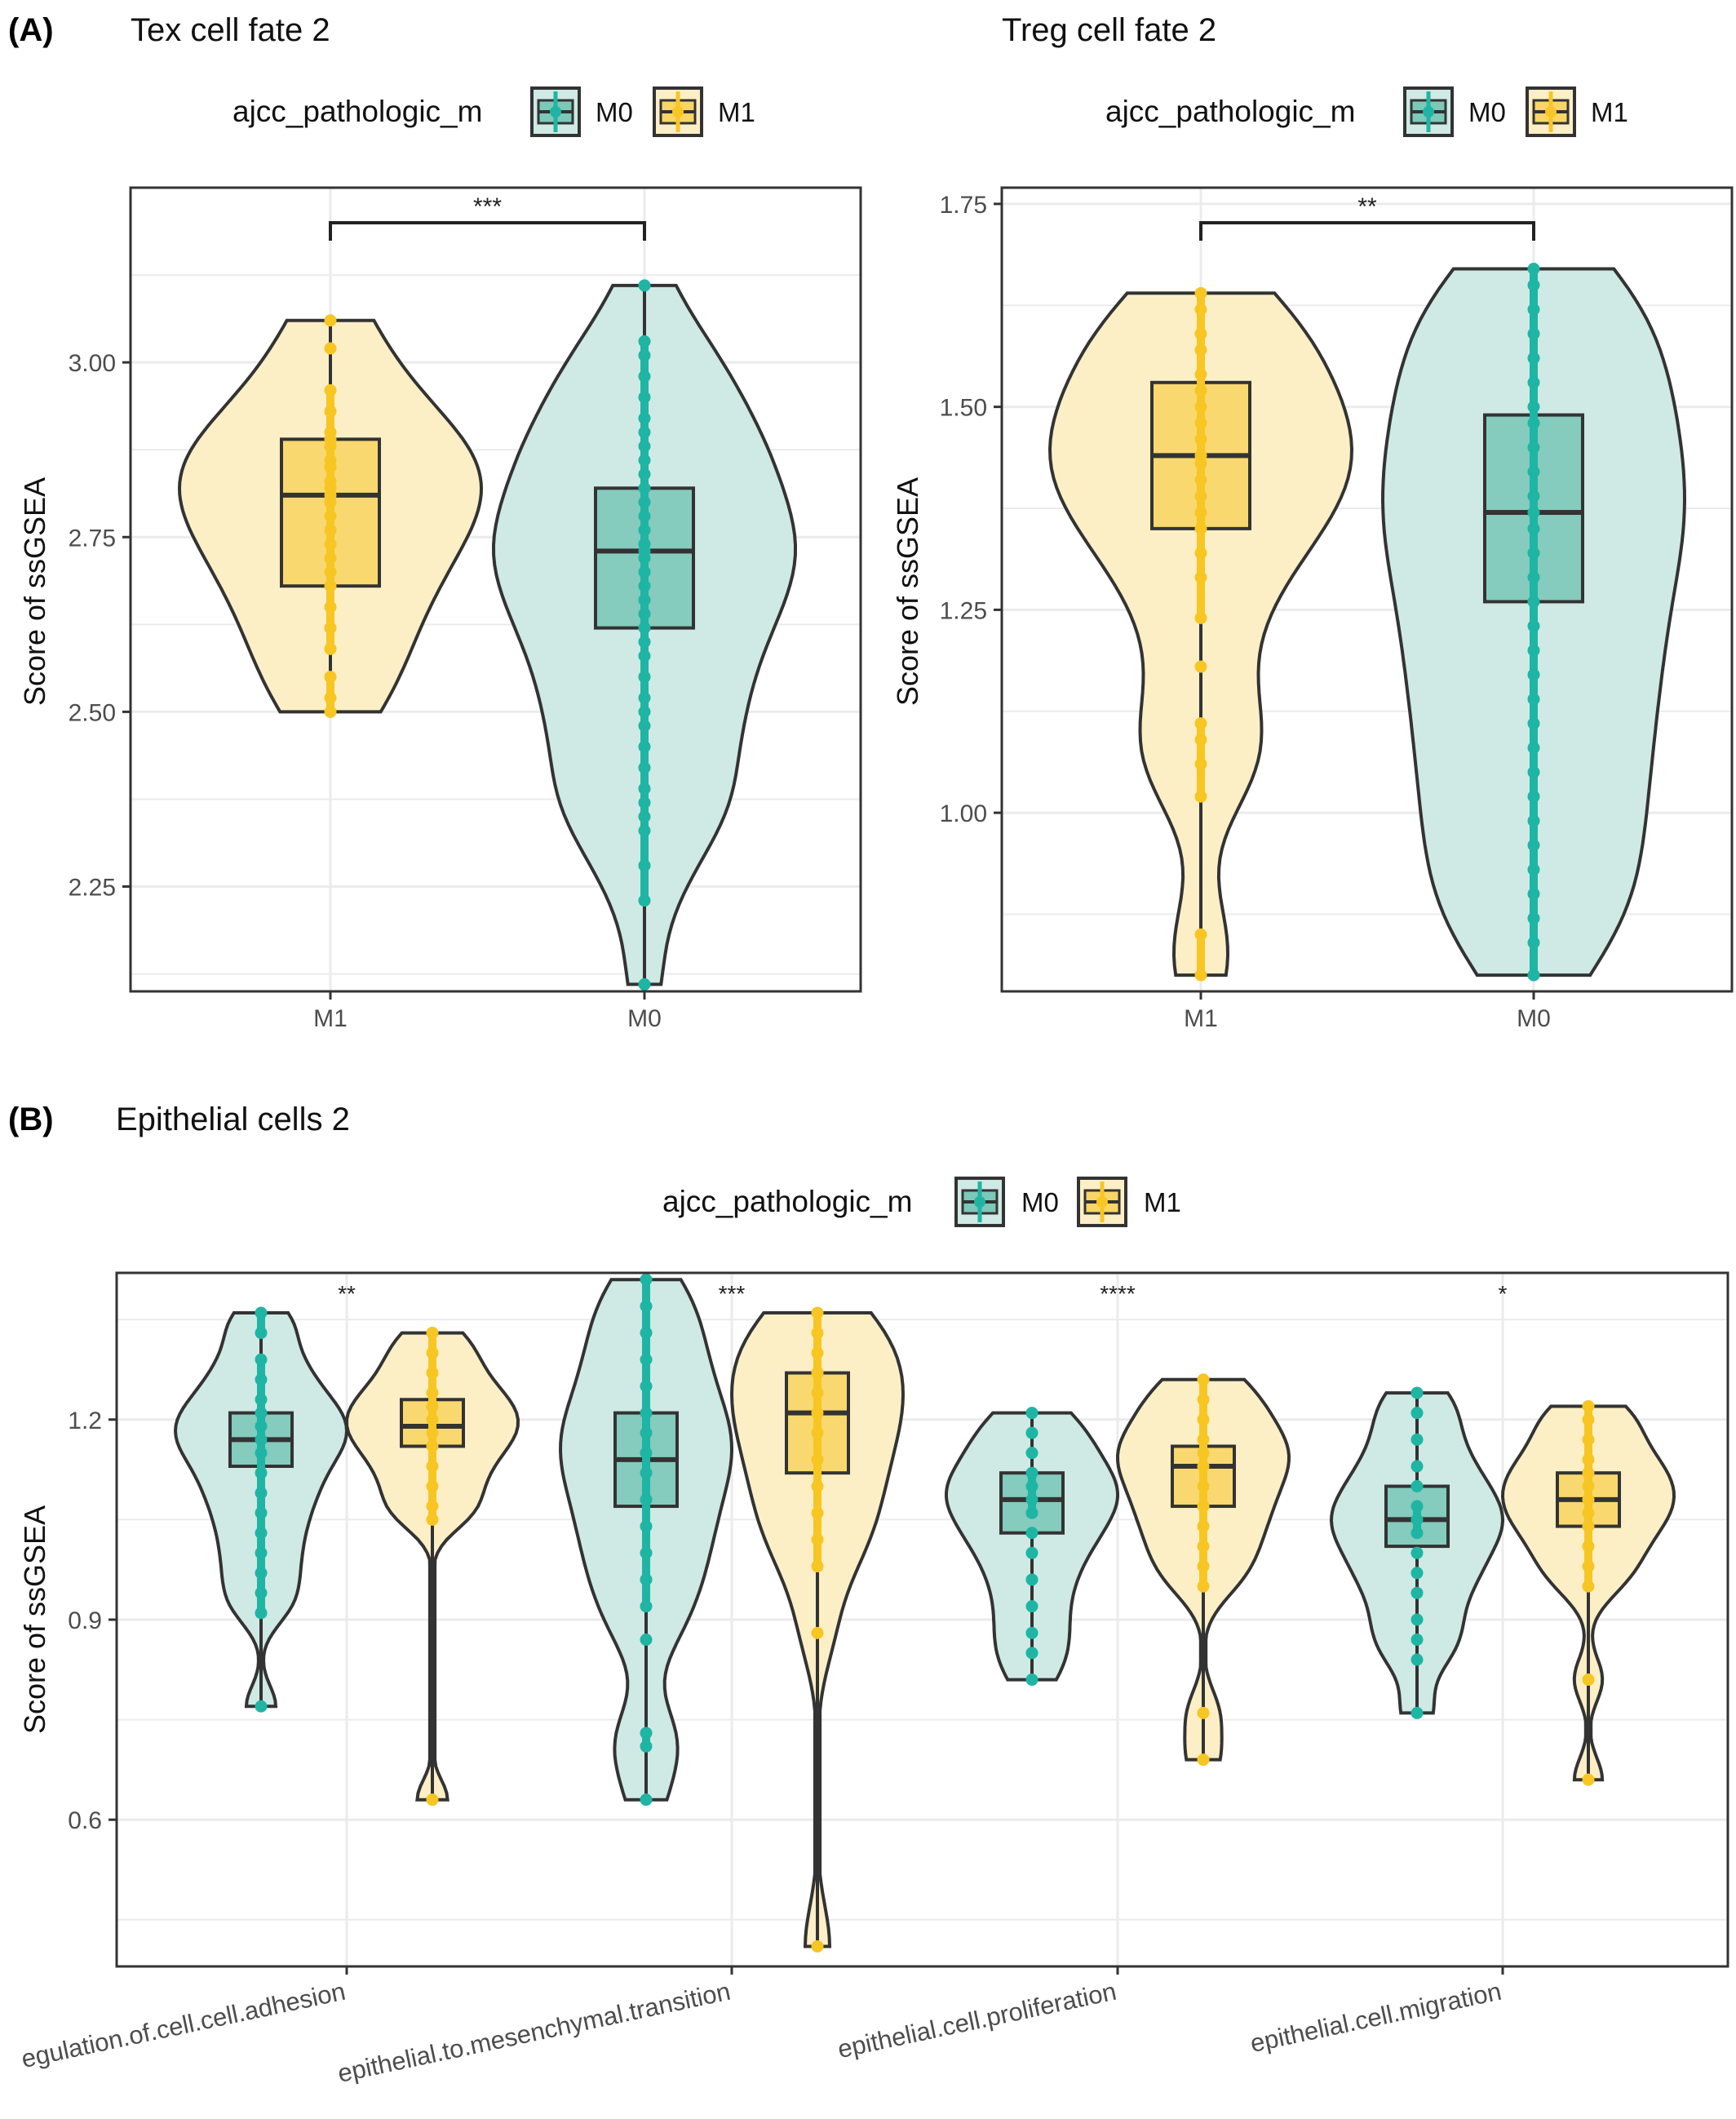 Image resolution: width=1736 pixels, height=2119 pixels. What do you see at coordinates (977, 2020) in the screenshot?
I see `x-tick-label: epithelial.cell.proliferation` at bounding box center [977, 2020].